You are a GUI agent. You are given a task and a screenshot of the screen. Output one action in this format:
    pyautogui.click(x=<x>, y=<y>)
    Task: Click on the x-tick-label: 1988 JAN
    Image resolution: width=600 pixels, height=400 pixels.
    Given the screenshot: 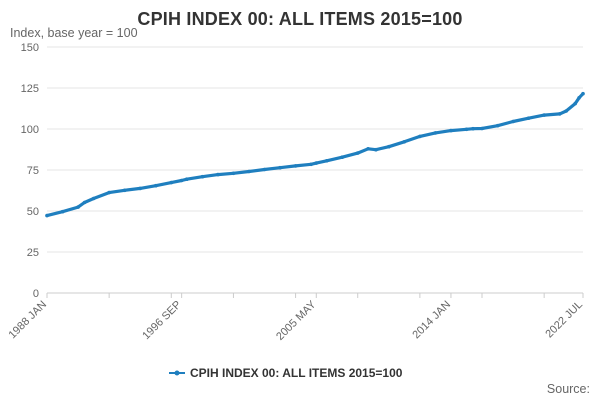 What is the action you would take?
    pyautogui.click(x=27, y=320)
    